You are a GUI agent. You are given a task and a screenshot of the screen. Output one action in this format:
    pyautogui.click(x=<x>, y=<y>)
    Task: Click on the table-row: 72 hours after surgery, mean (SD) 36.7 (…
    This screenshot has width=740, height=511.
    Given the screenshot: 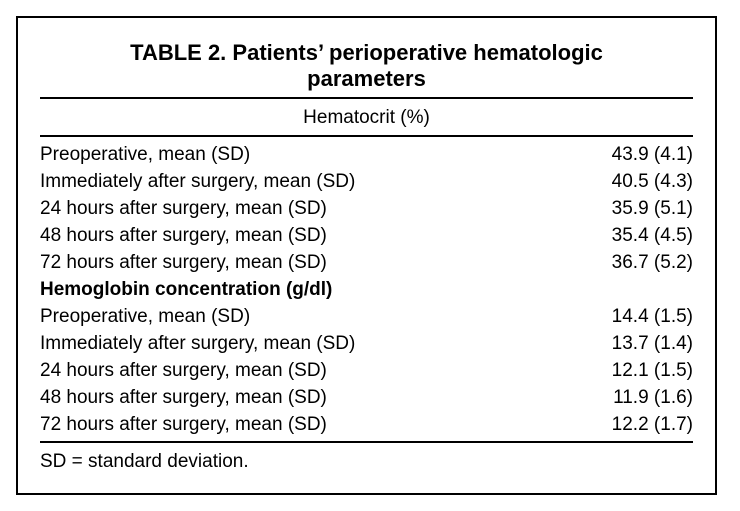 What is the action you would take?
    pyautogui.click(x=366, y=262)
    